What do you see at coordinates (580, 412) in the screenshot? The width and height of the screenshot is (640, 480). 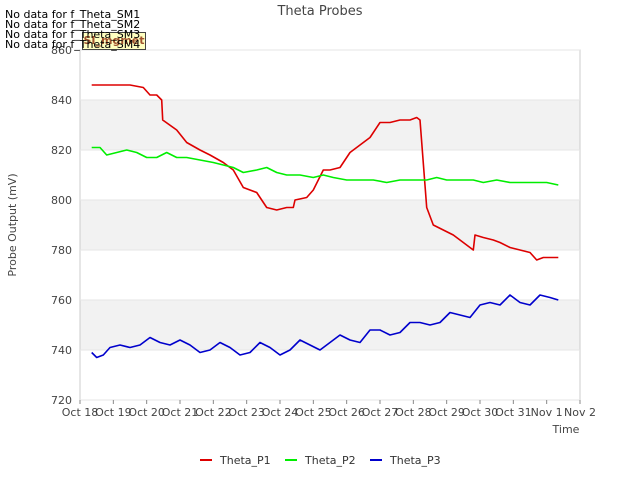 I see `x-tick-label: Nov 2` at bounding box center [580, 412].